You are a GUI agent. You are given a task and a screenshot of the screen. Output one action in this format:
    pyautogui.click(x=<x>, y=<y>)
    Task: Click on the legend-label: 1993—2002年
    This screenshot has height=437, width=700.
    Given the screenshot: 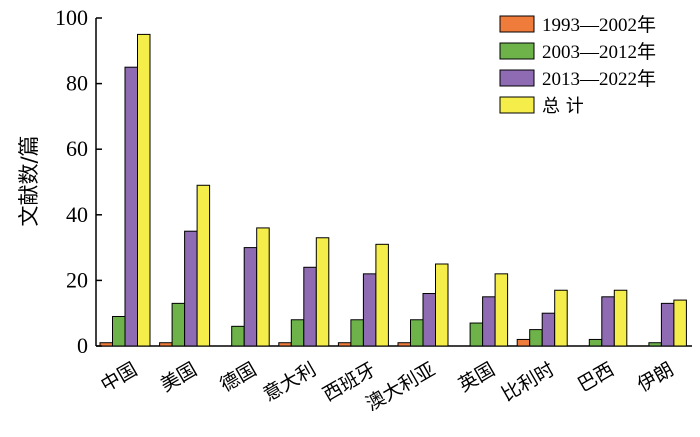 What is the action you would take?
    pyautogui.click(x=599, y=25)
    